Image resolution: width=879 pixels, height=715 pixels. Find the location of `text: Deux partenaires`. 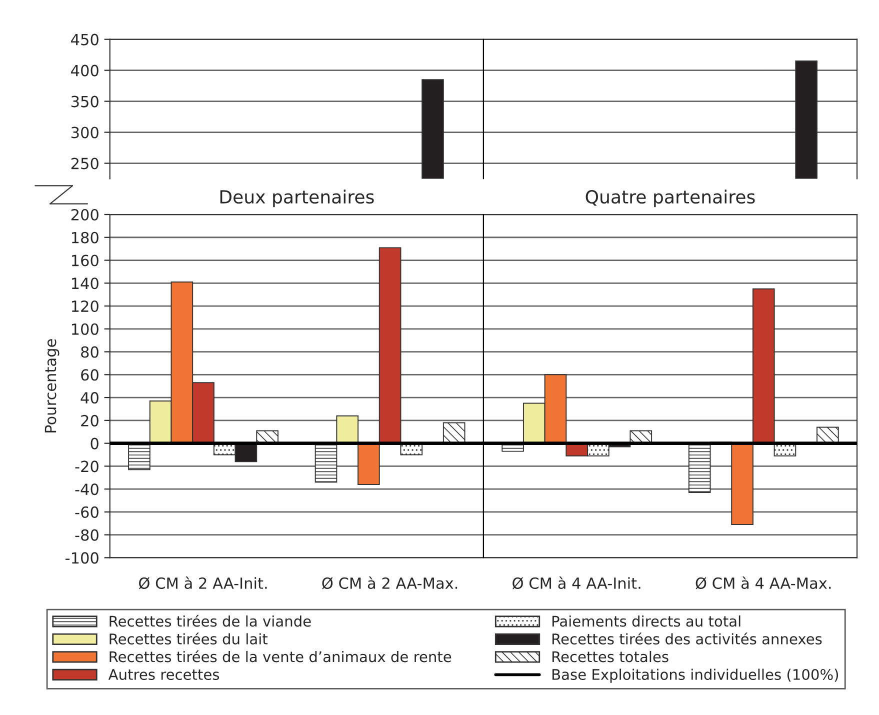

text: Deux partenaires is located at coordinates (297, 199).